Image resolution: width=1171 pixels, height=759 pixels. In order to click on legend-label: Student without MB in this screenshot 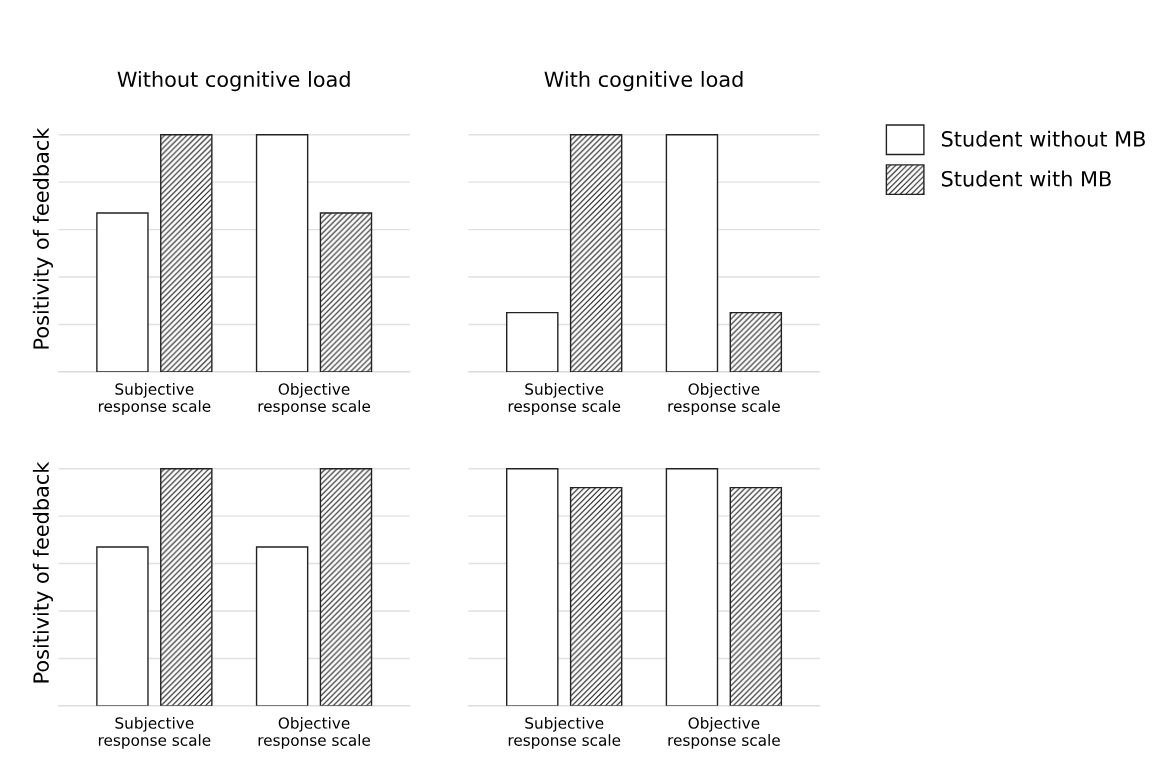, I will do `click(1043, 138)`.